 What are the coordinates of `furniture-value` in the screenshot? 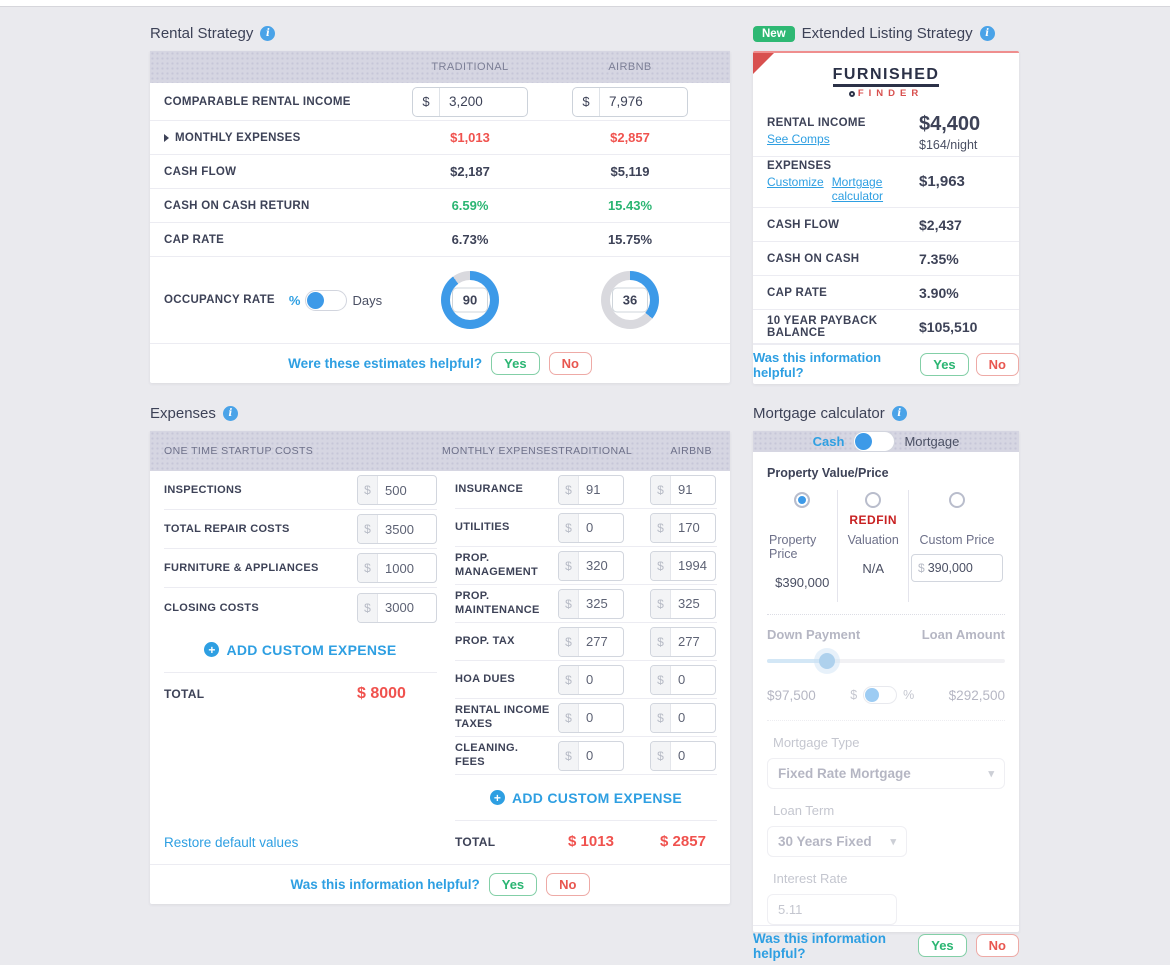 It's located at (407, 568).